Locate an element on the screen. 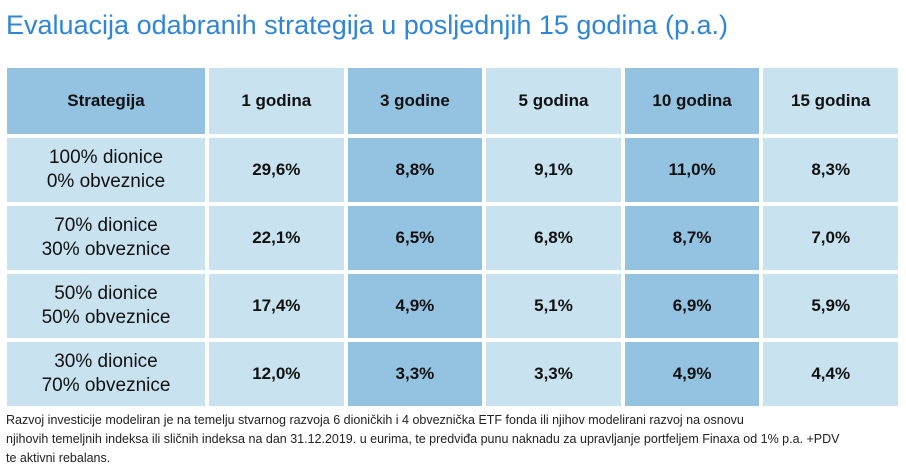  strategy-line: 50% dionice is located at coordinates (106, 293).